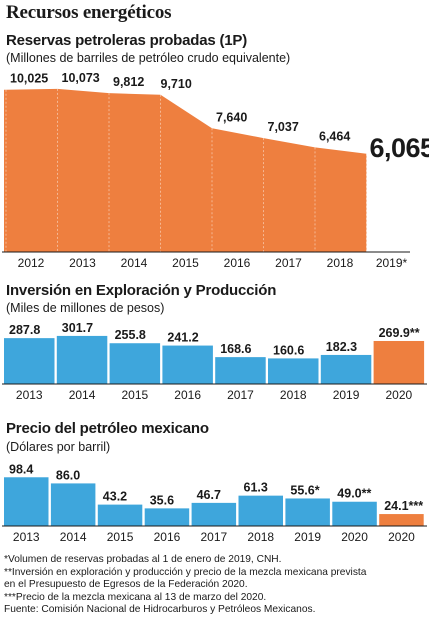 This screenshot has width=429, height=620. I want to click on data-label: 287.8, so click(24, 330).